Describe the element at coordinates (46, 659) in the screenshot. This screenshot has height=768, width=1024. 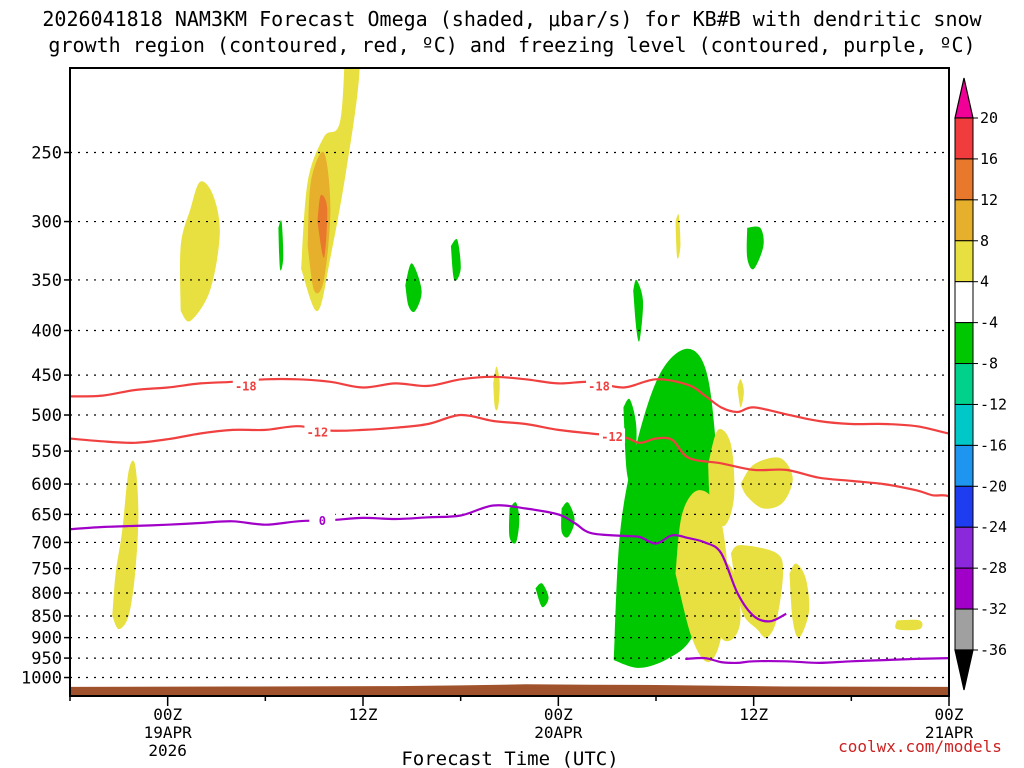
I see `y-tick-label-950: 950` at that location.